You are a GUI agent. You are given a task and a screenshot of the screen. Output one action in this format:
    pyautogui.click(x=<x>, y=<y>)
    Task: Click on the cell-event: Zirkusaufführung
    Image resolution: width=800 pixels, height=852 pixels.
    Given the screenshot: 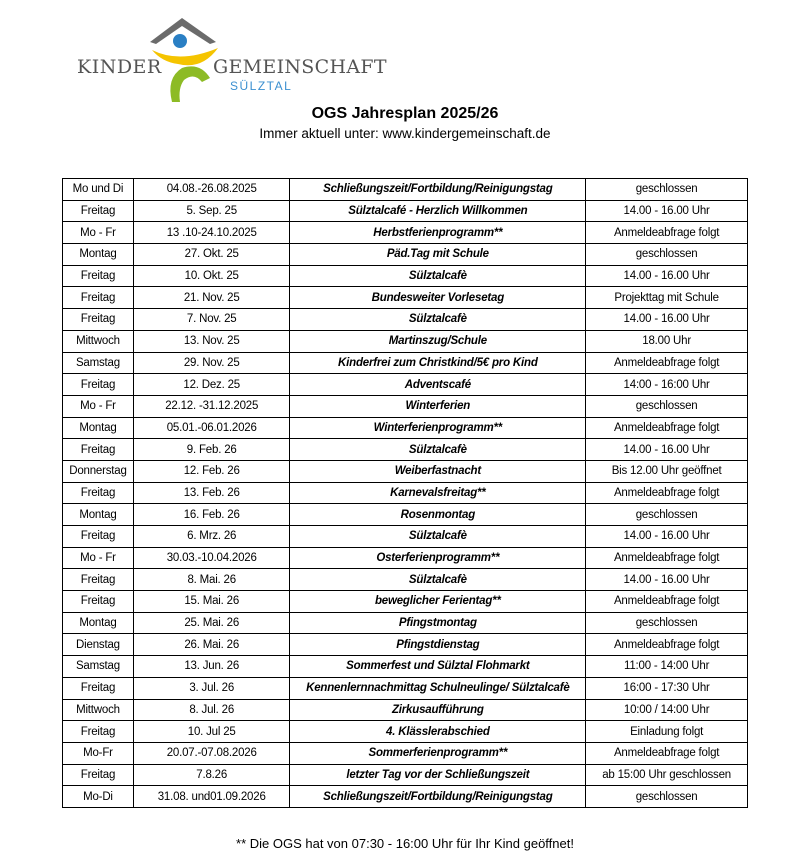 What is the action you would take?
    pyautogui.click(x=438, y=710)
    